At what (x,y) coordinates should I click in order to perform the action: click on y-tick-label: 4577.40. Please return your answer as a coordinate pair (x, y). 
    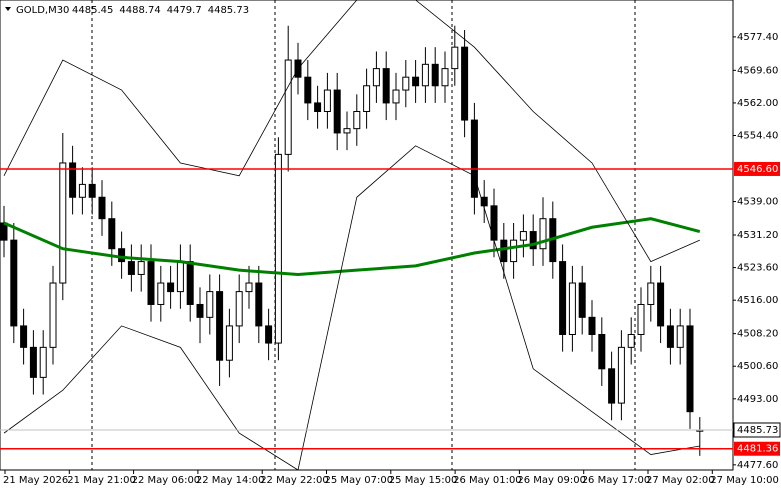
    Looking at the image, I should click on (757, 37).